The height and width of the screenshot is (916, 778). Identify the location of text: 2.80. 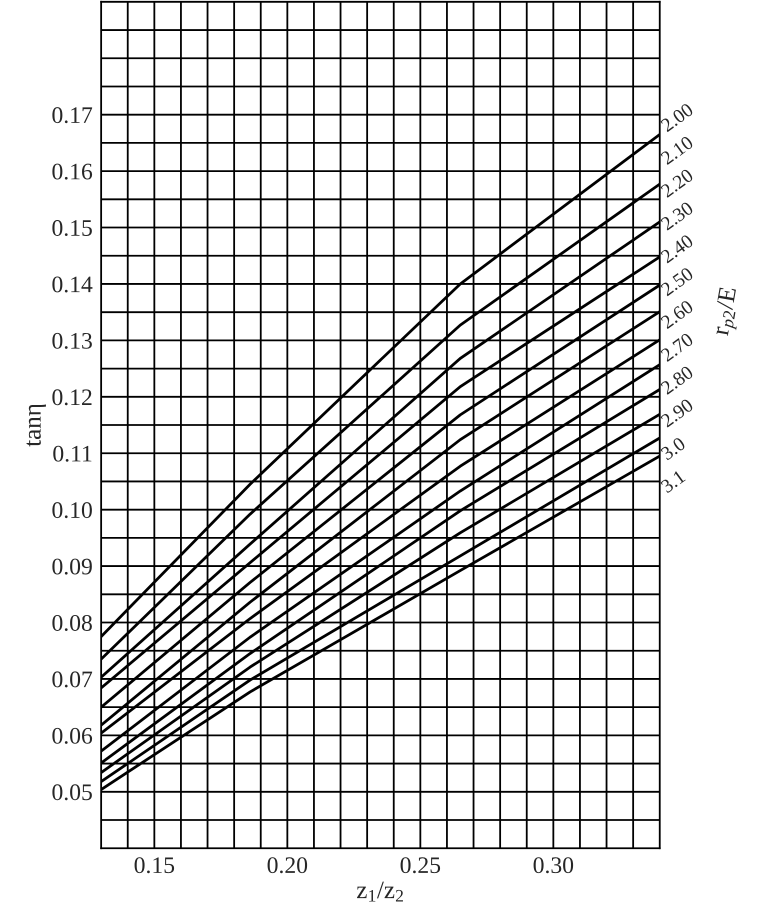
(677, 380).